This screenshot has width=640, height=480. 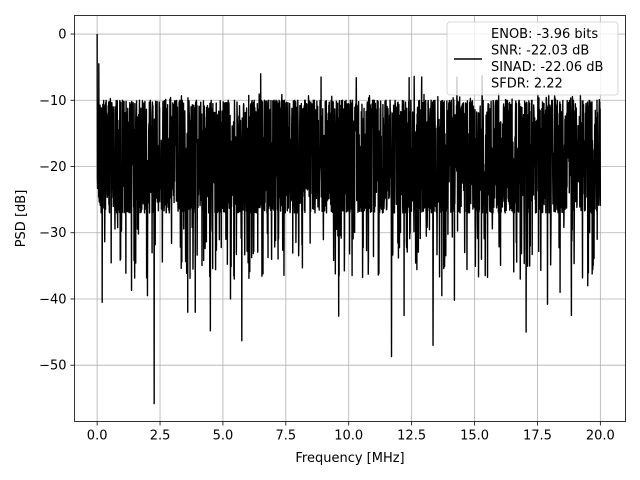 What do you see at coordinates (348, 436) in the screenshot?
I see `x-tick-label: 10.0` at bounding box center [348, 436].